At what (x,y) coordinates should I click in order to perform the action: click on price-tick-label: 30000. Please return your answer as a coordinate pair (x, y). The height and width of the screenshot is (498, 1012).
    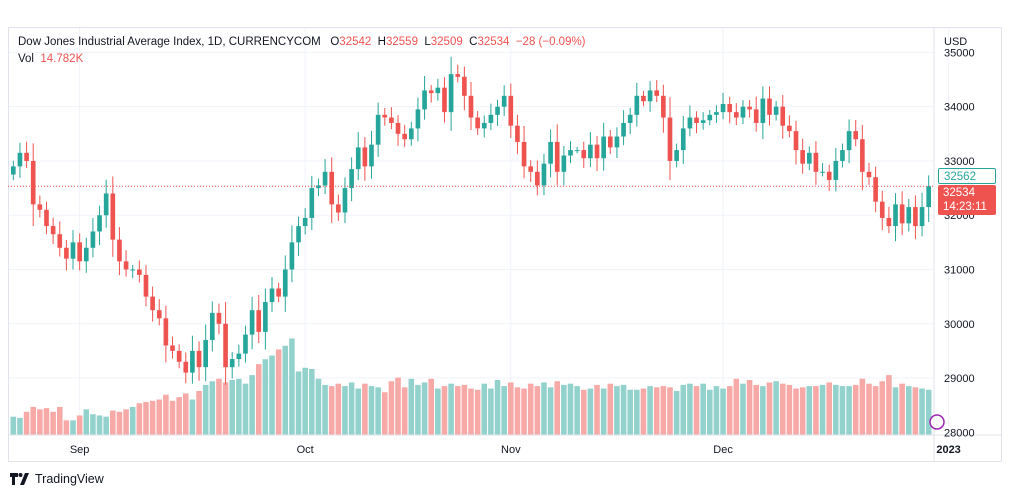
    Looking at the image, I should click on (959, 325).